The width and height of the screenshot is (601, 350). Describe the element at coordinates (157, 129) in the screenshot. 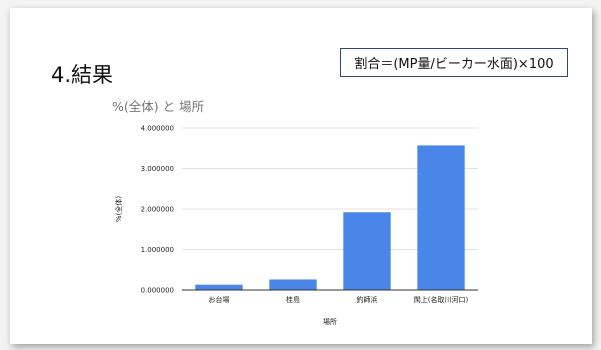

I see `y-tick-label: 4.000000` at that location.